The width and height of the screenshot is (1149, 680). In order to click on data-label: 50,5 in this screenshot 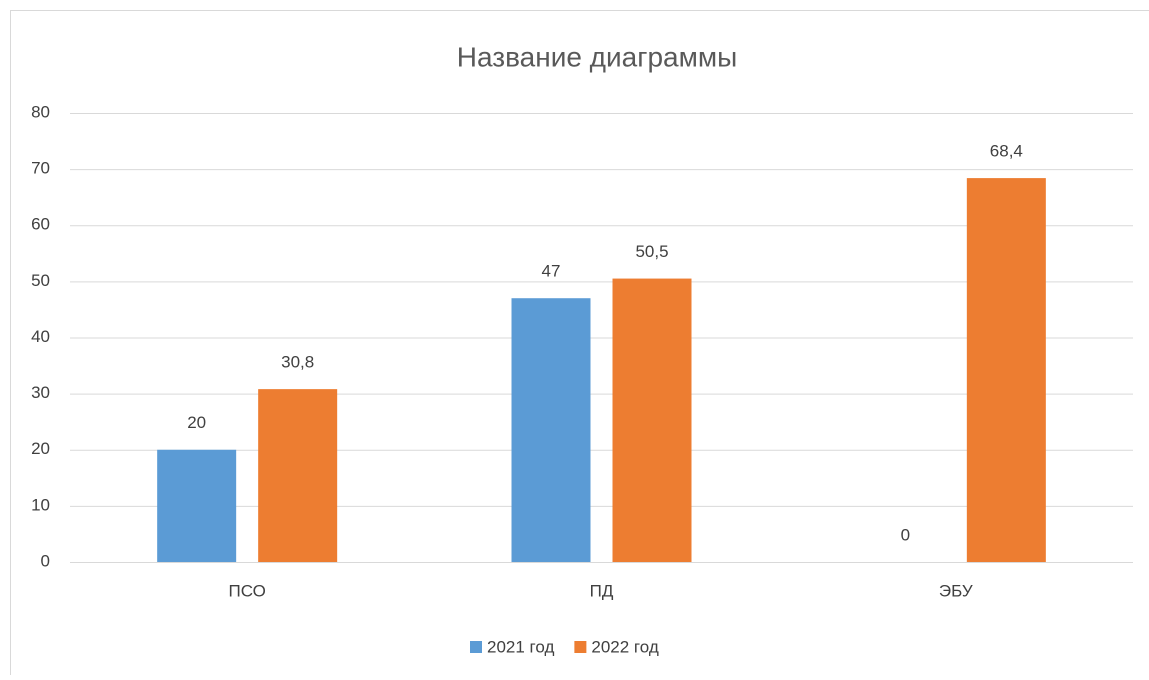, I will do `click(651, 251)`.